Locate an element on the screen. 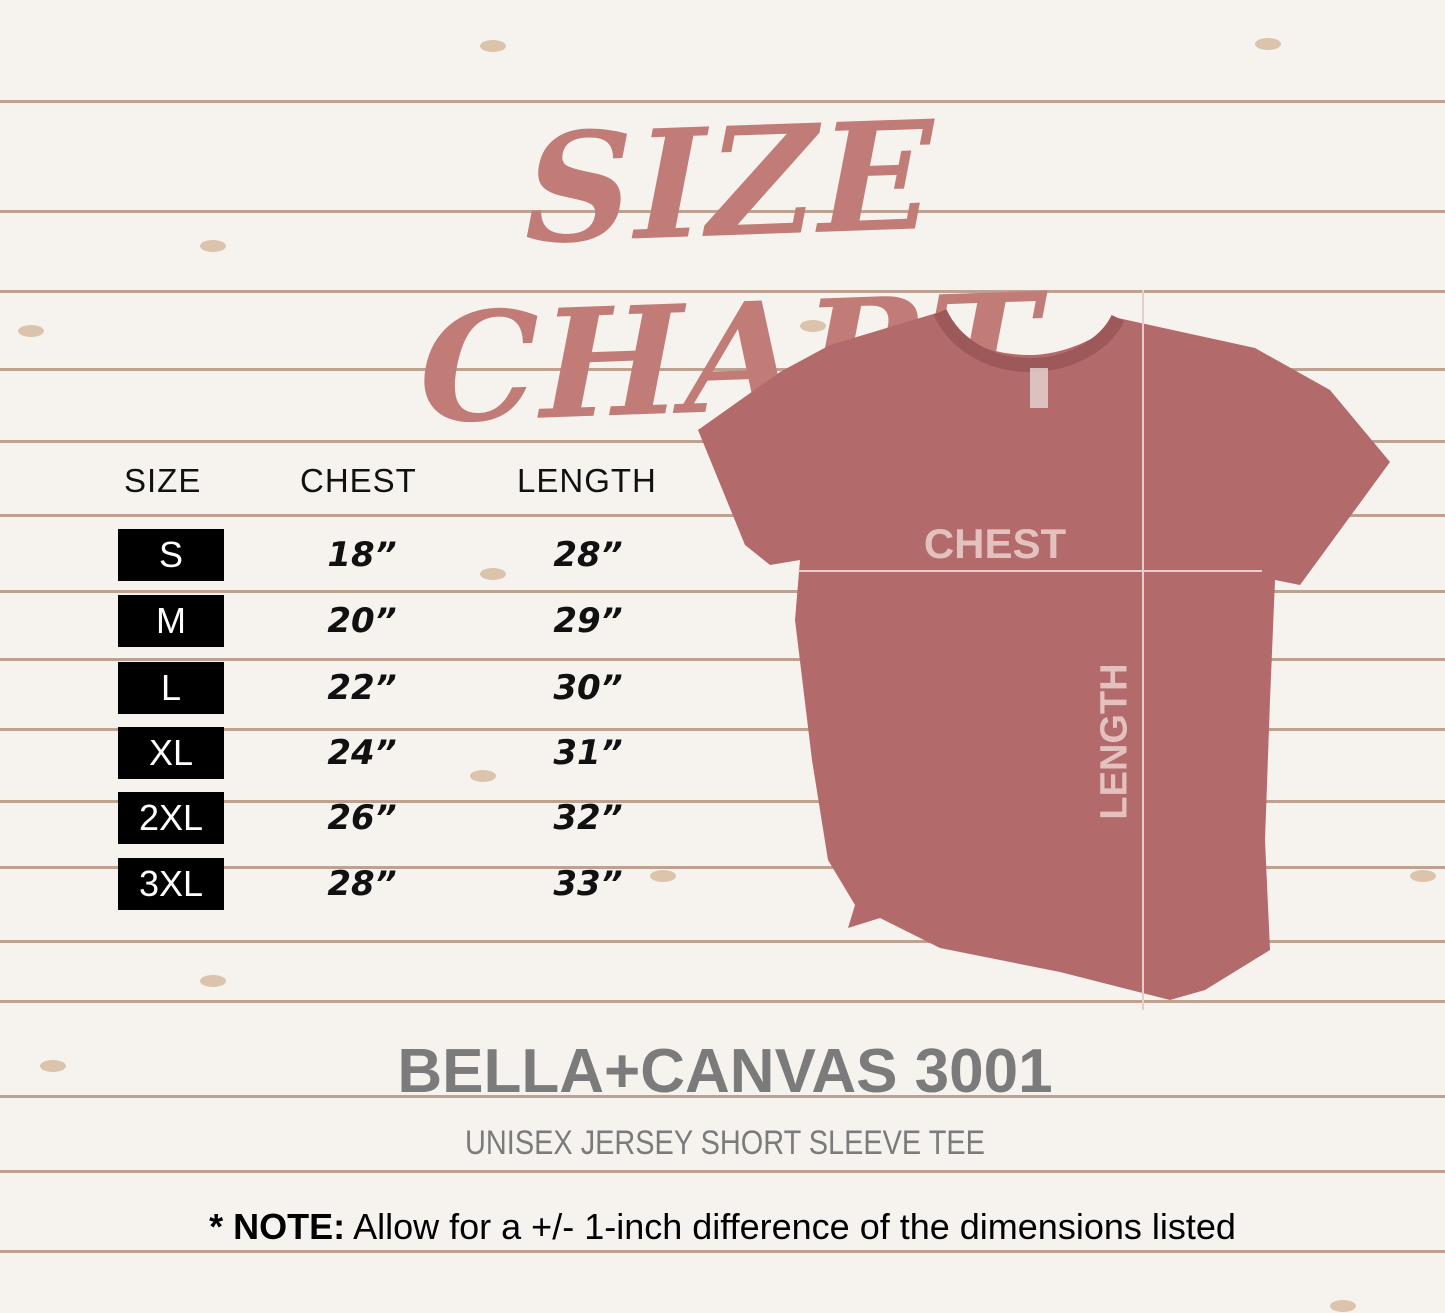  size-label: XL is located at coordinates (171, 753).